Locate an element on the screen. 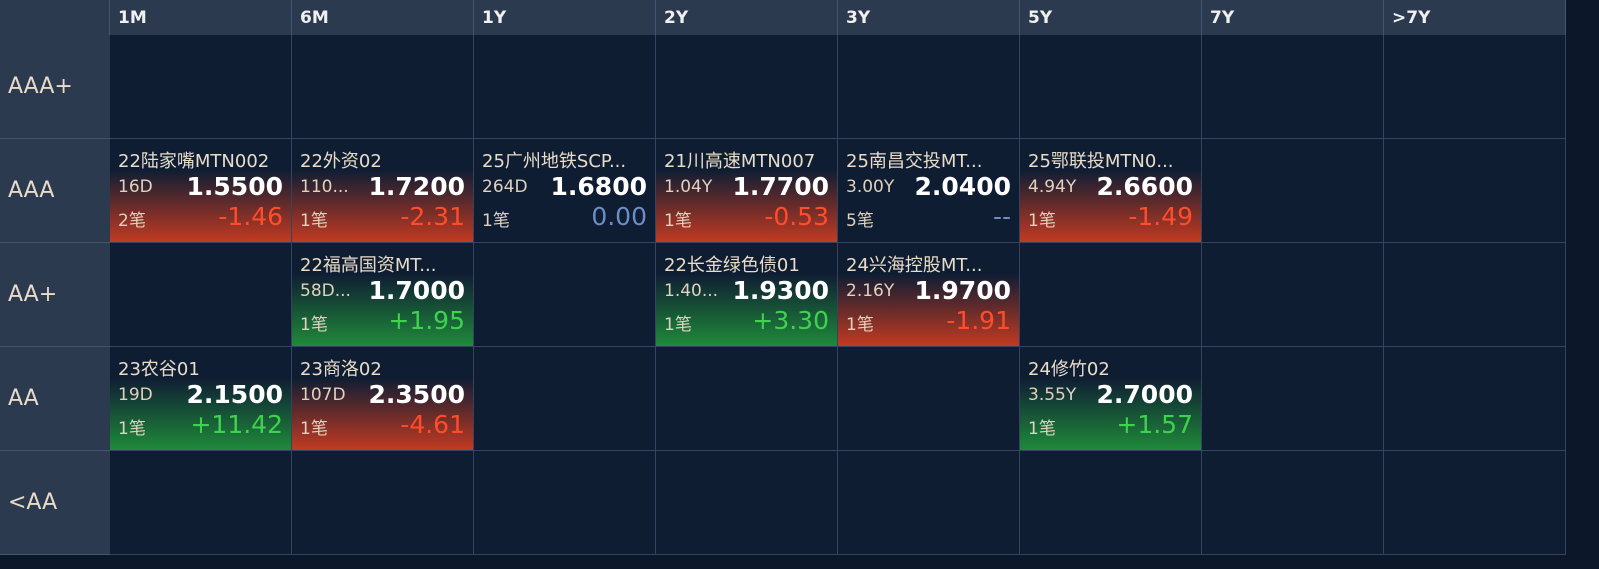 Image resolution: width=1599 pixels, height=569 pixels. bond-quote: 25鄂联投MTN0... 4.94Y 2.6600 1笔 -1.49 is located at coordinates (1111, 191).